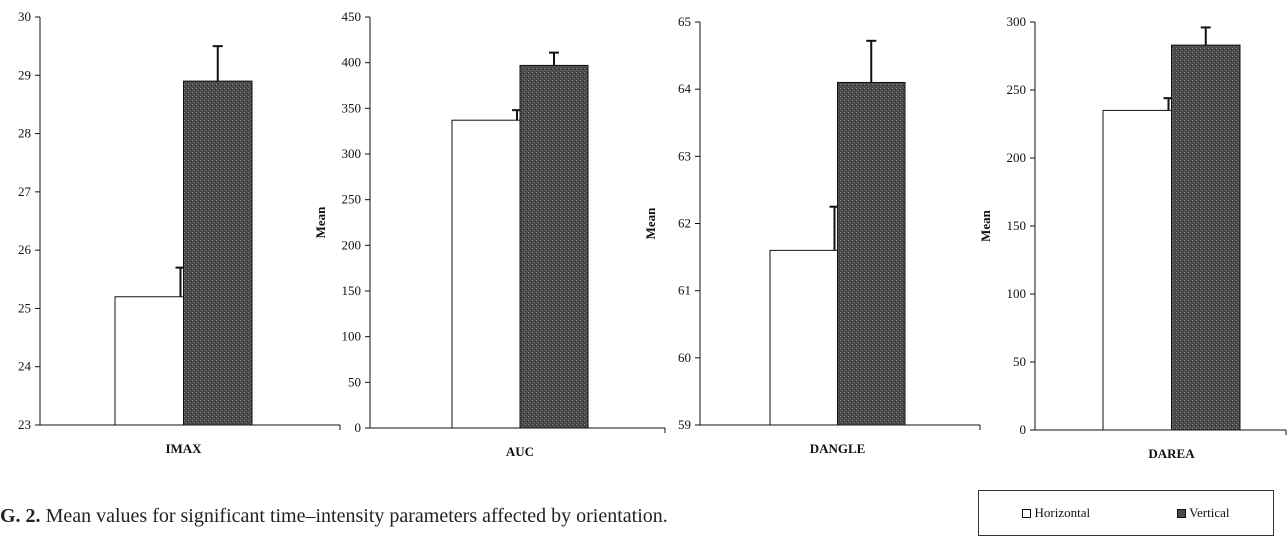 This screenshot has width=1288, height=552. I want to click on imax-y-tick-label: 30, so click(24, 16).